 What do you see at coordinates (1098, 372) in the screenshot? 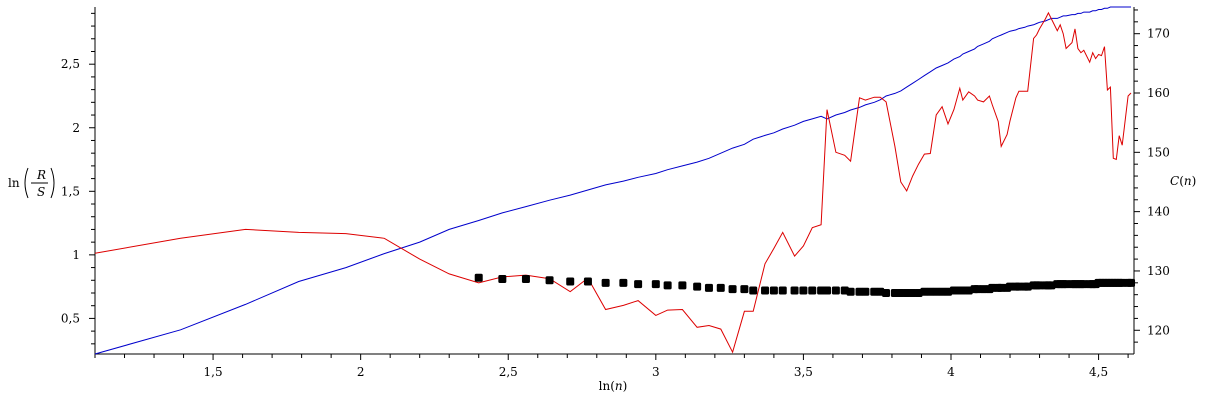
I see `x-tick-label: 4,5` at bounding box center [1098, 372].